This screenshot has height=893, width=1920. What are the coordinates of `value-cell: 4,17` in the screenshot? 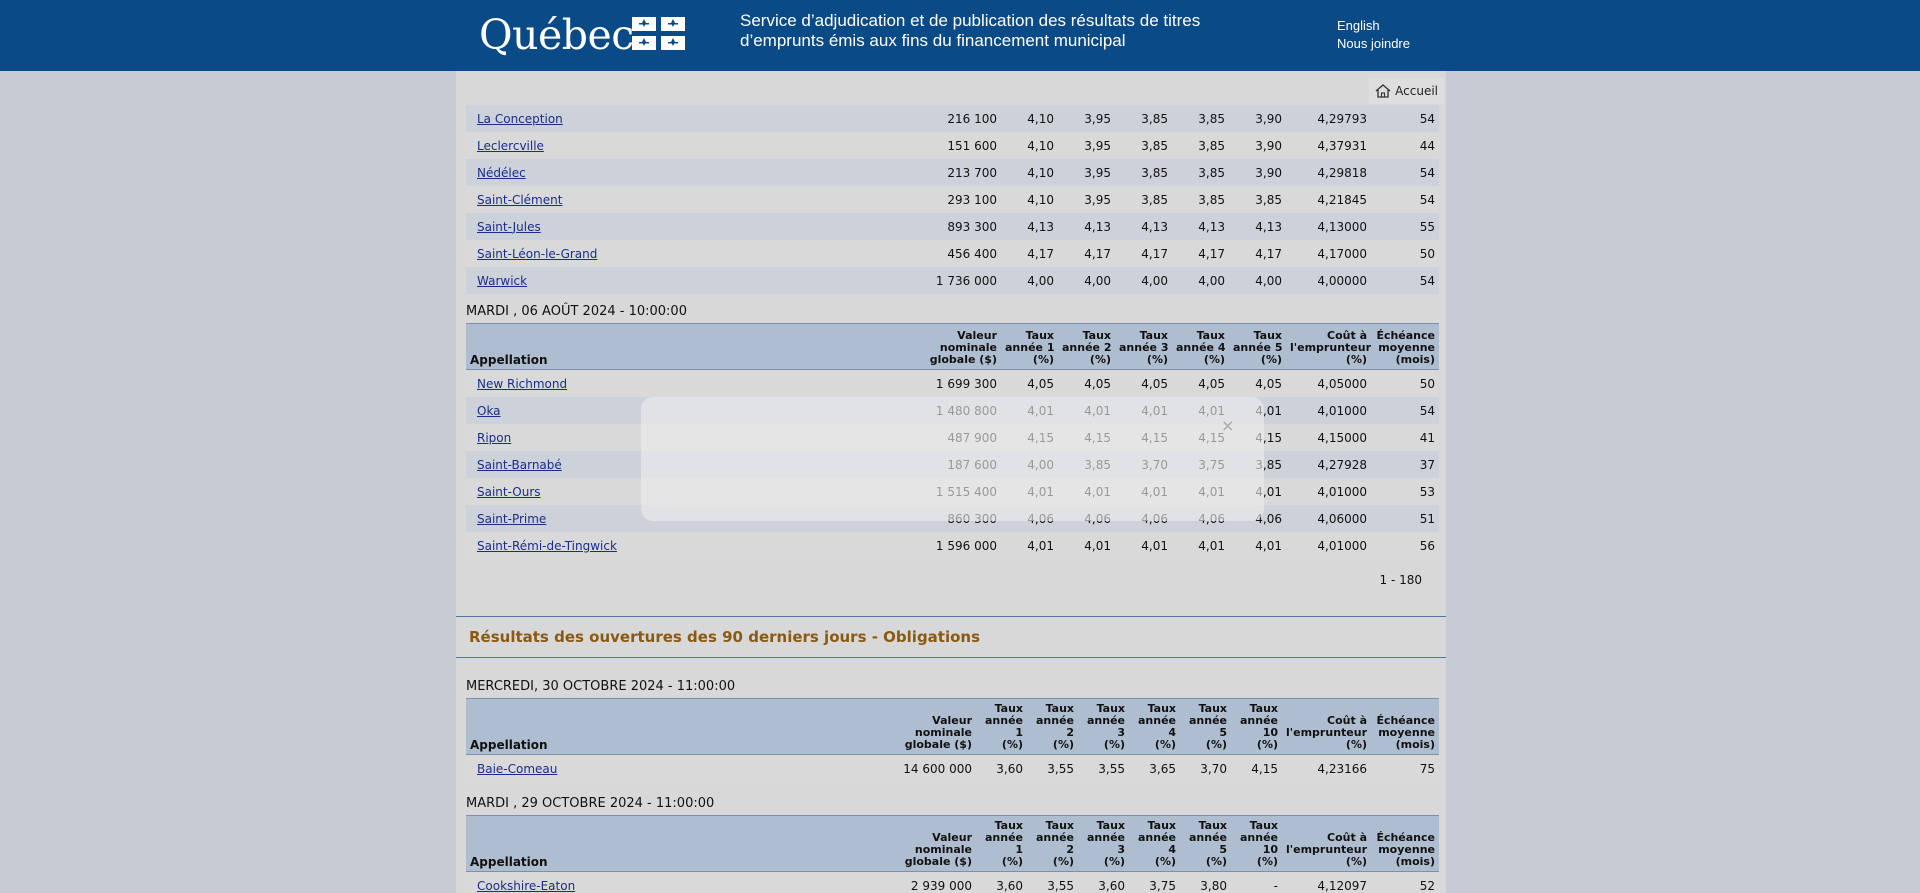 It's located at (1200, 253).